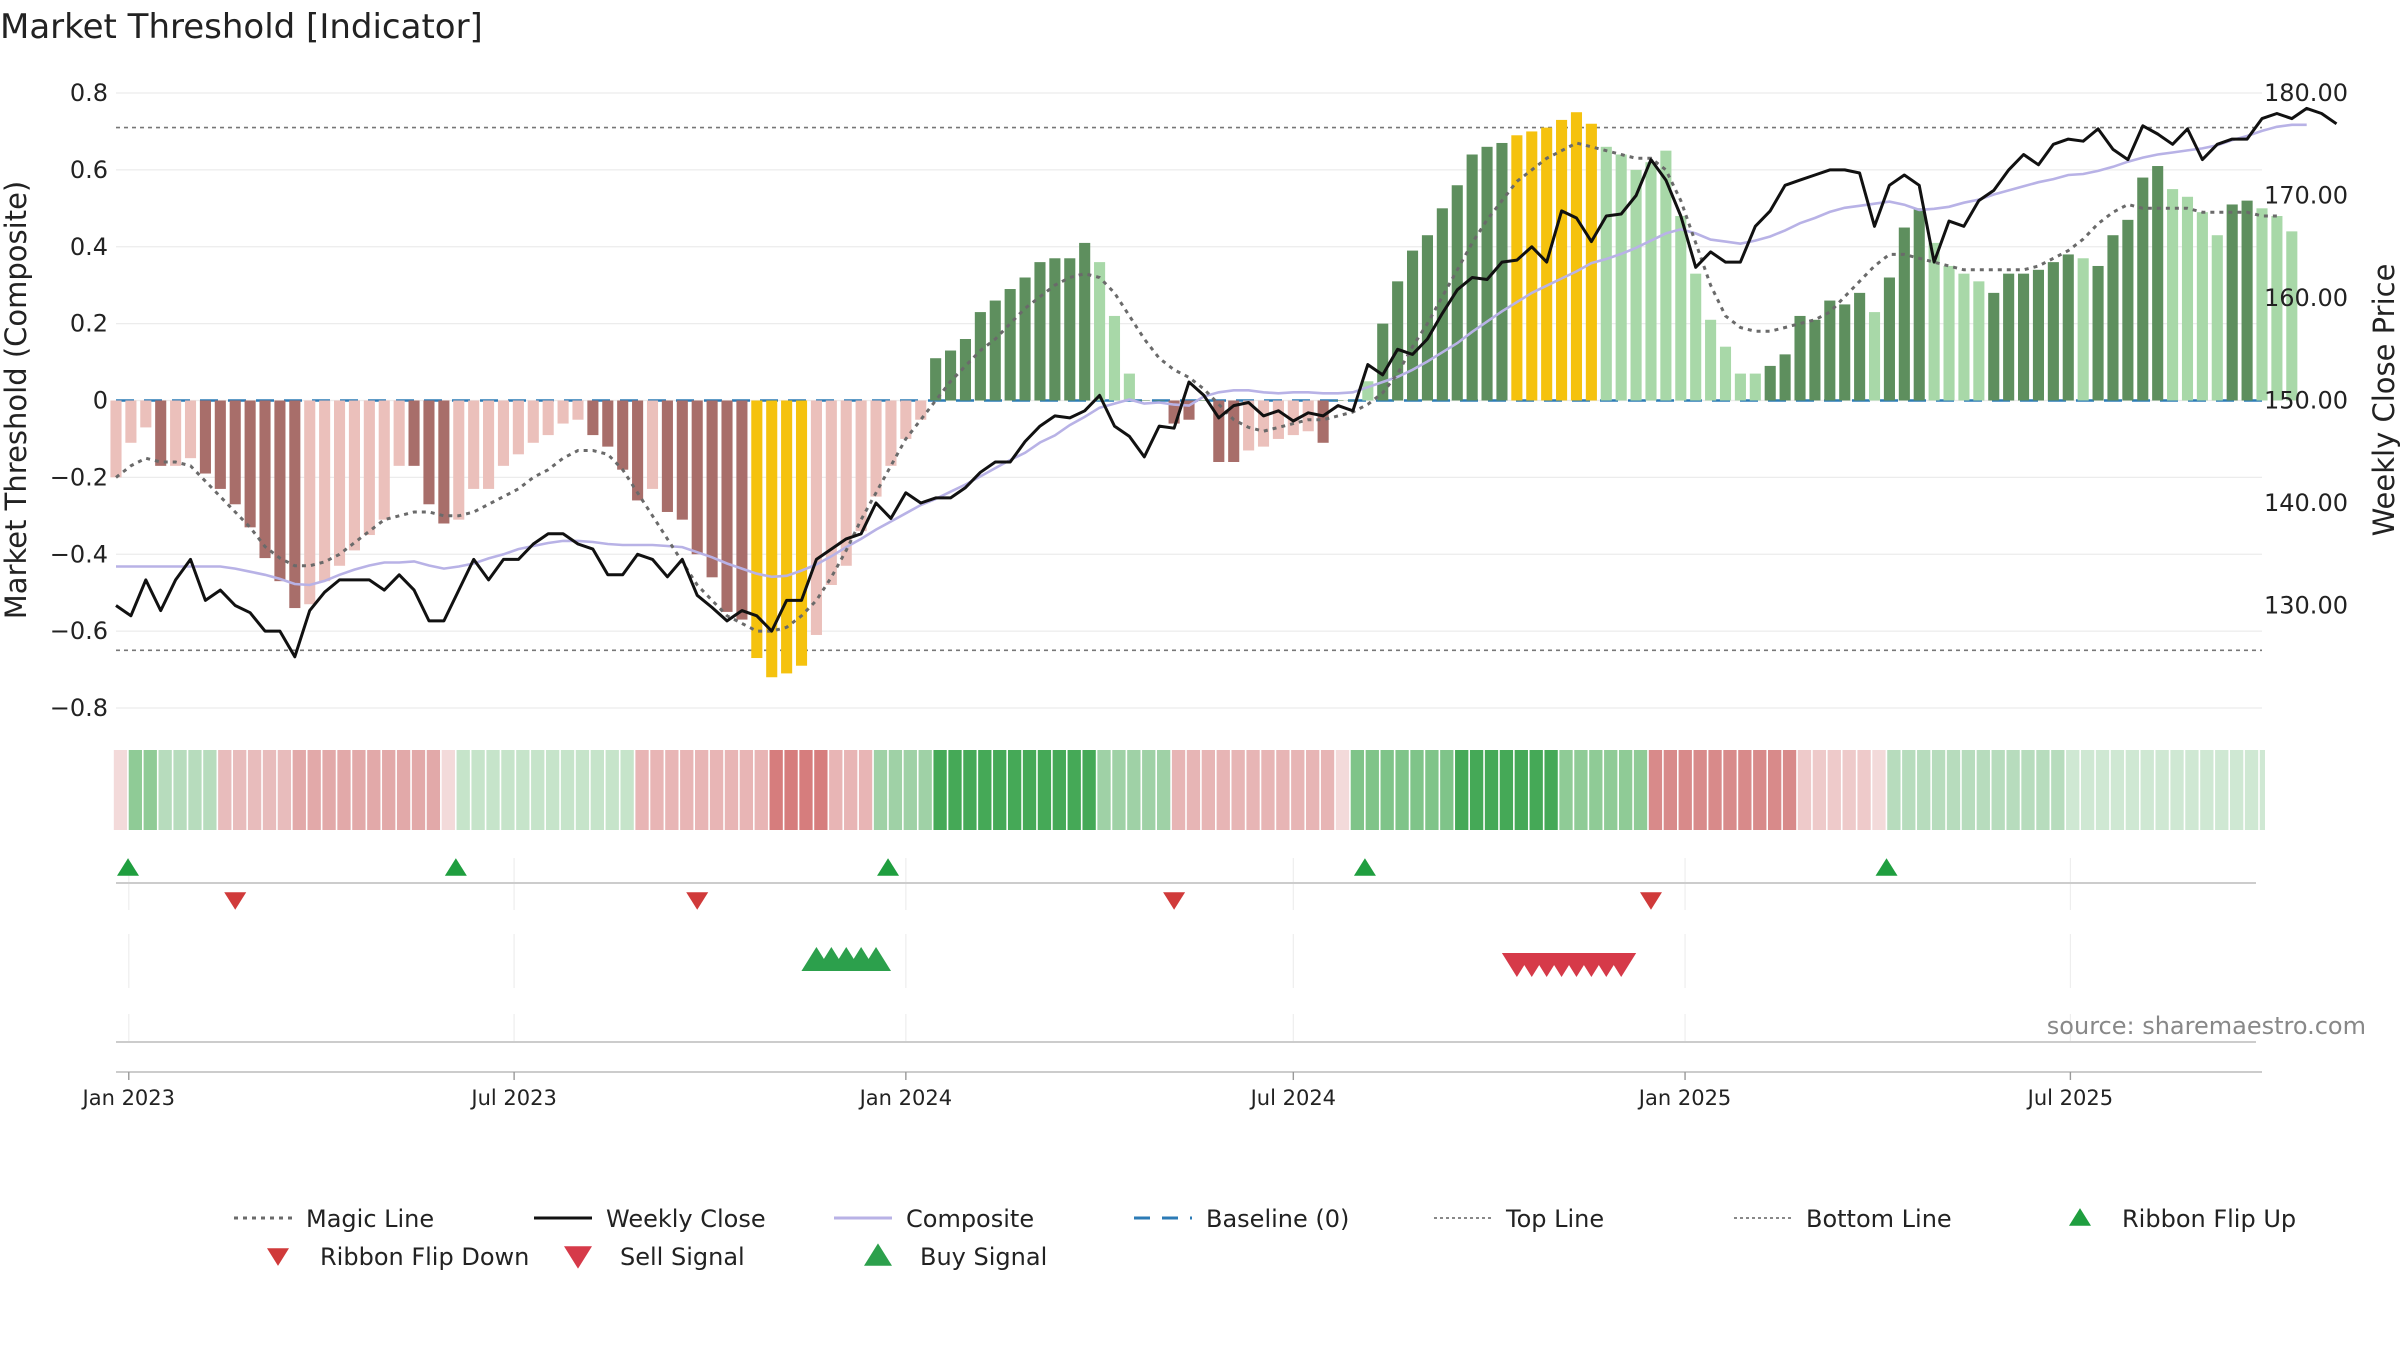 This screenshot has height=1350, width=2400. I want to click on legend-label: Top Line, so click(1554, 1219).